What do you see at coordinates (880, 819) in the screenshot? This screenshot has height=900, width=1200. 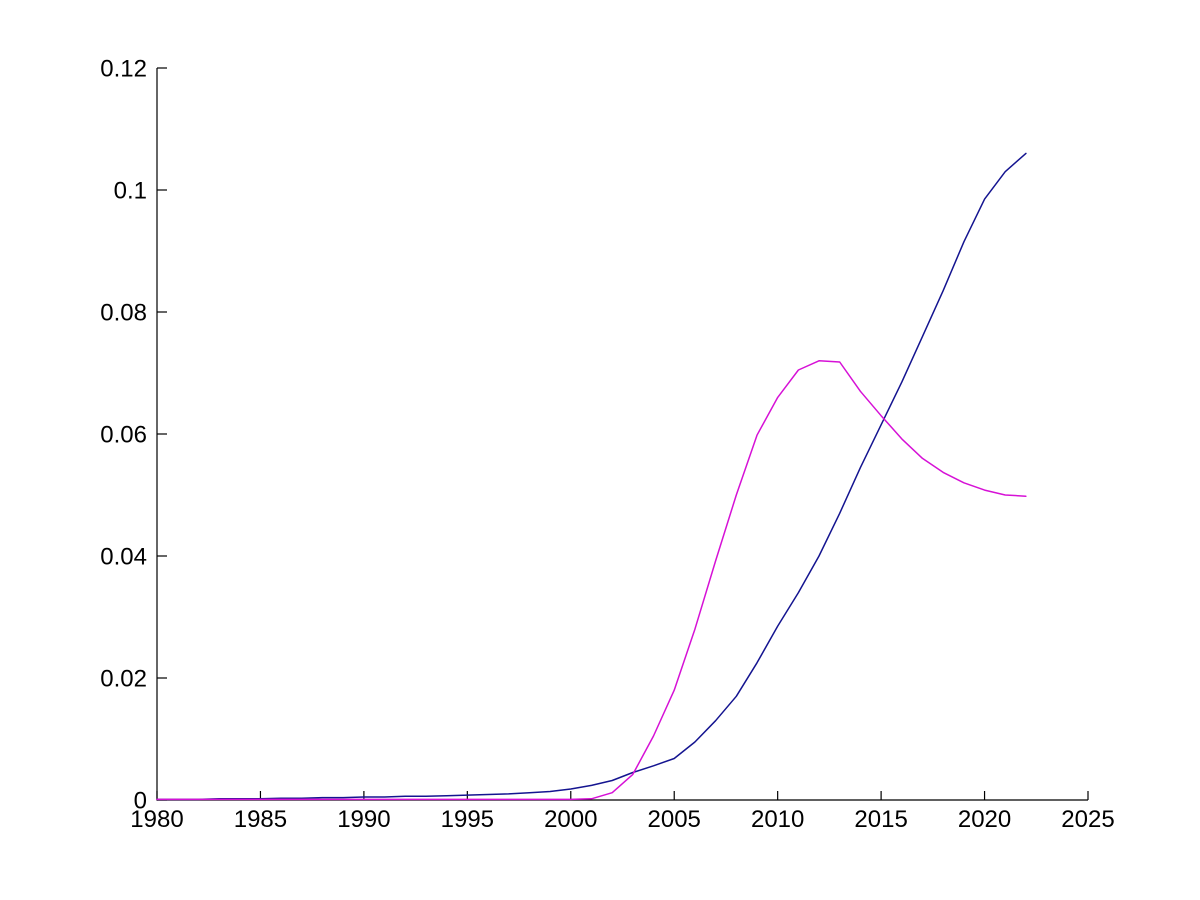 I see `x-tick-label: 2015` at bounding box center [880, 819].